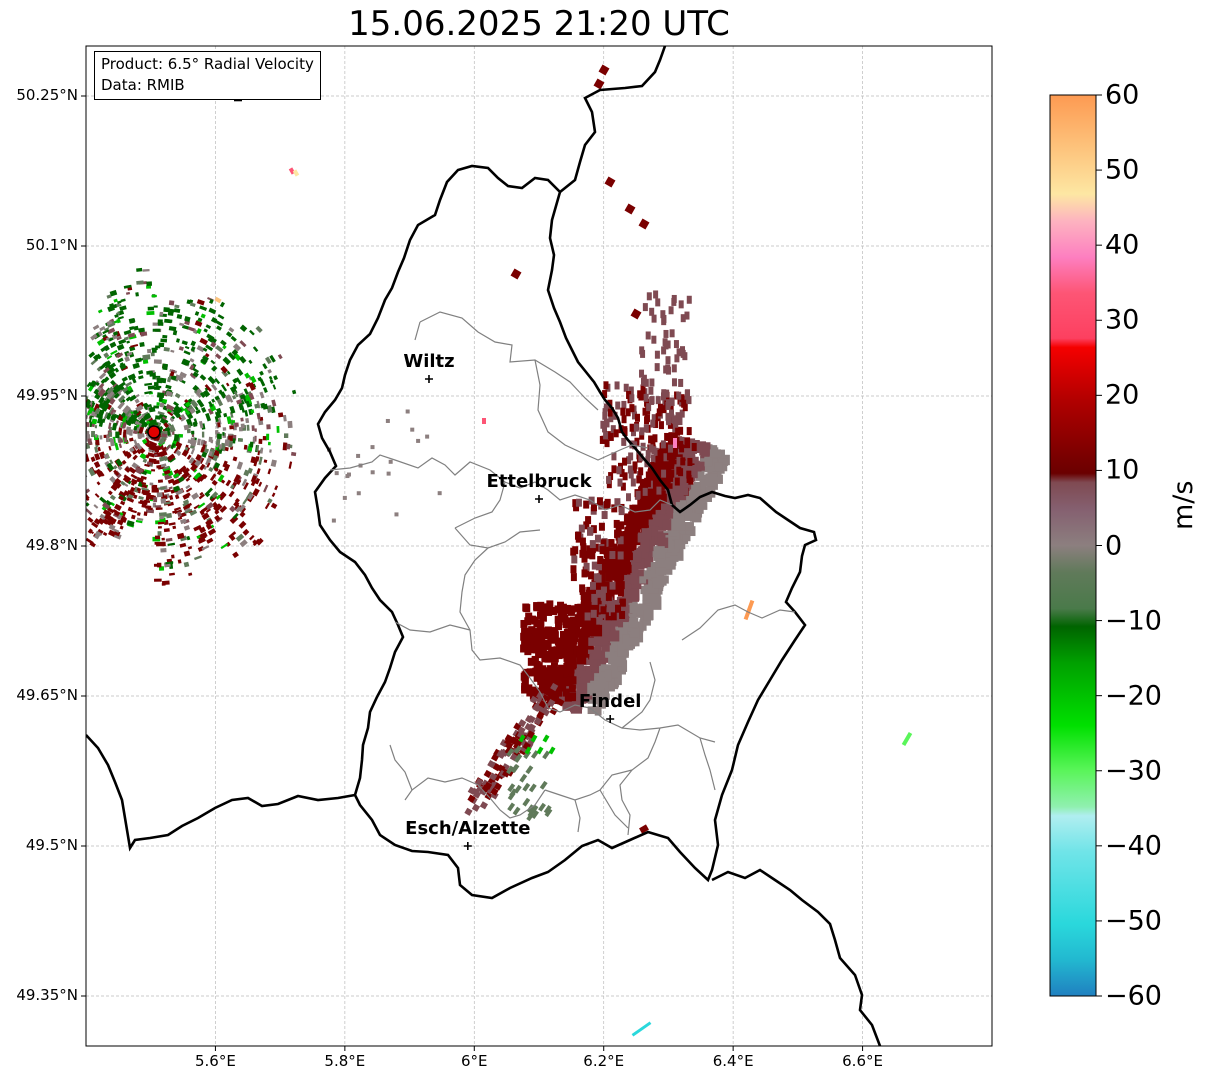  What do you see at coordinates (47, 395) in the screenshot?
I see `lat-tick-label: 49.95°N` at bounding box center [47, 395].